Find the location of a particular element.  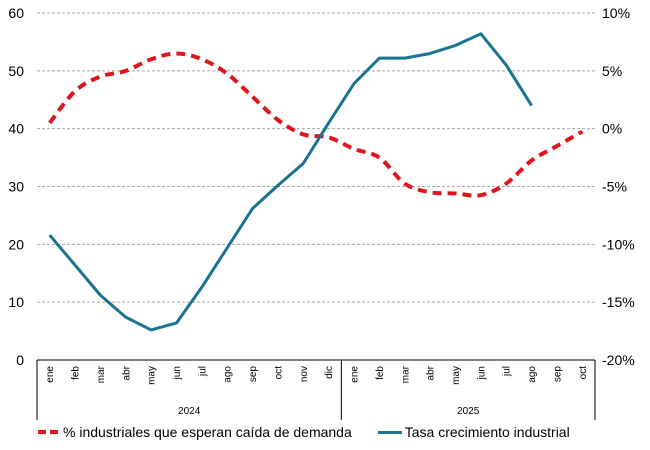

left-tick-label: 50 is located at coordinates (16, 71).